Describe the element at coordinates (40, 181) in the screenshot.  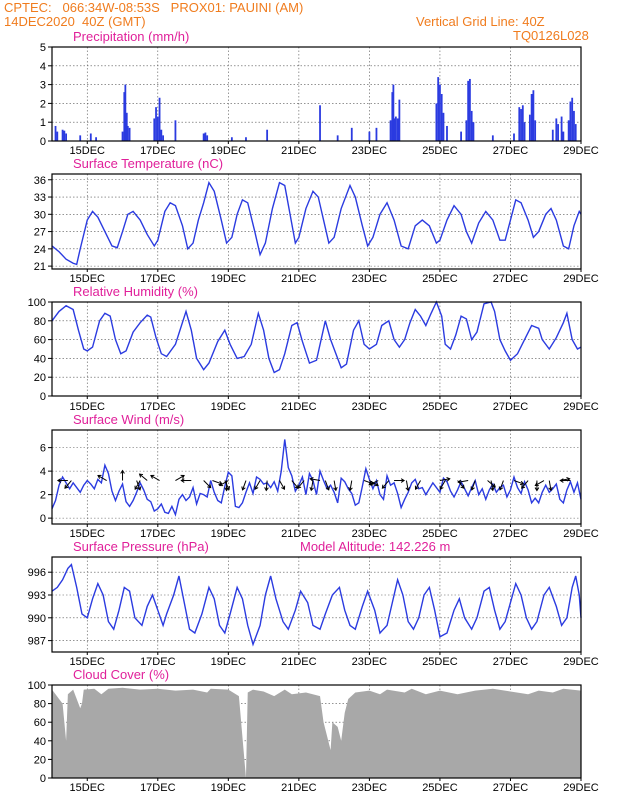
I see `y-tick-label: 36` at that location.